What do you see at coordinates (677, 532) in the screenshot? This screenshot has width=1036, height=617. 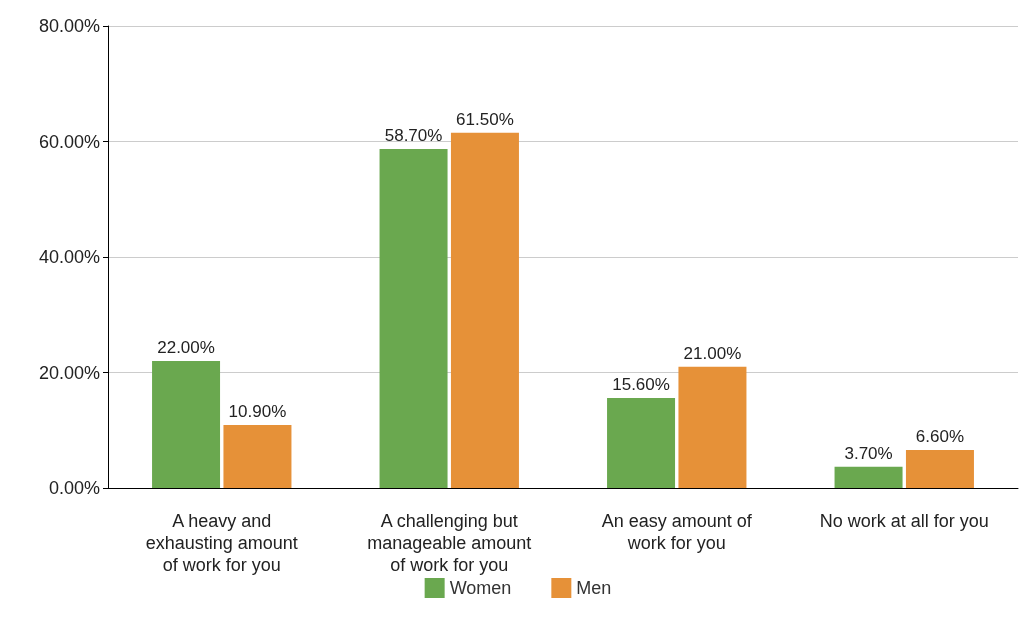 I see `x-tick-label: An easy amount of work for you` at bounding box center [677, 532].